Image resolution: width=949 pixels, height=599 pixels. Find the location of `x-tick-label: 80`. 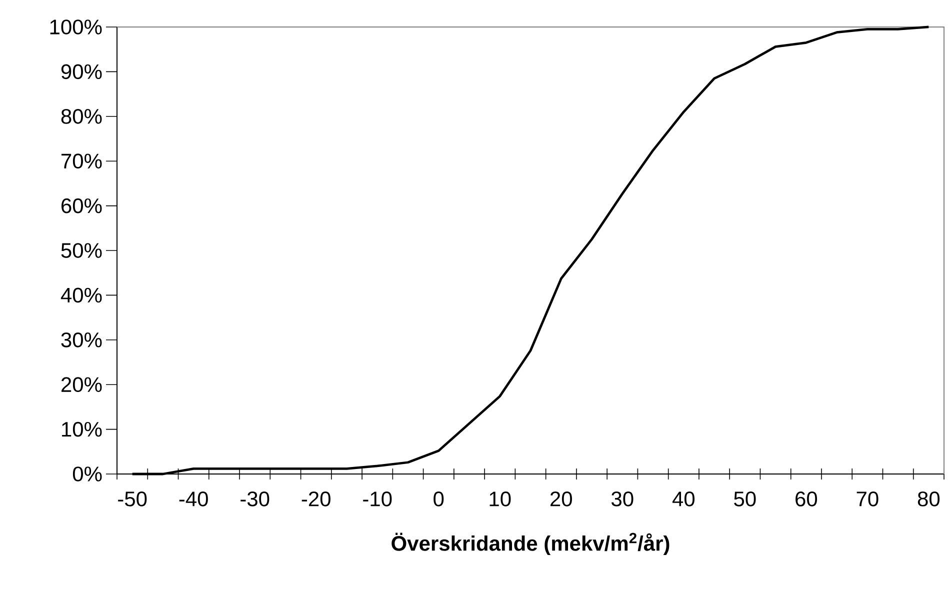

x-tick-label: 80 is located at coordinates (929, 499).